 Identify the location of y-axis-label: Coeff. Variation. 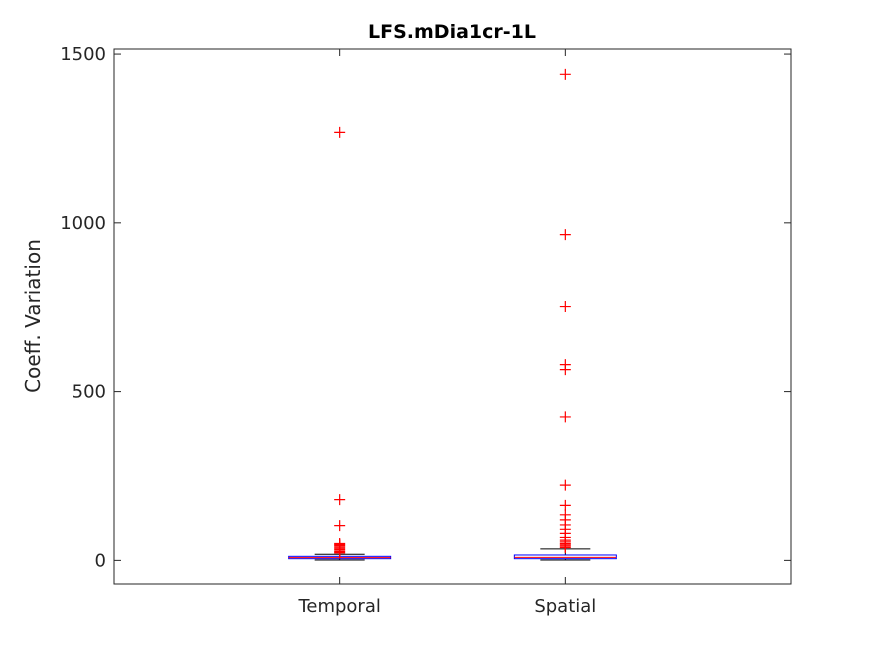
(33, 316).